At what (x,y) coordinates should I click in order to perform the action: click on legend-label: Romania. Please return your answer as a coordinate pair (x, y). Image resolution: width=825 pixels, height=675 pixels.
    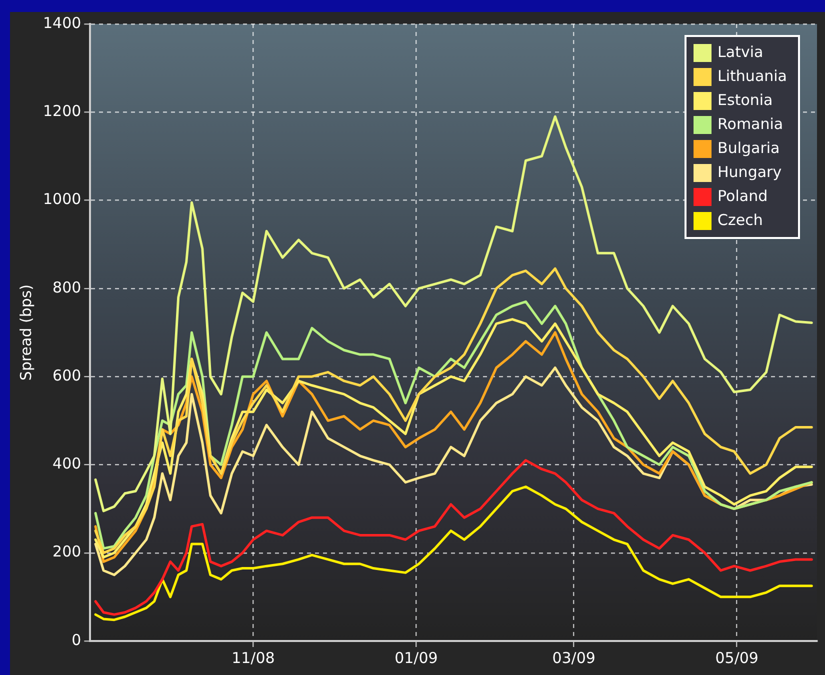
    Looking at the image, I should click on (751, 123).